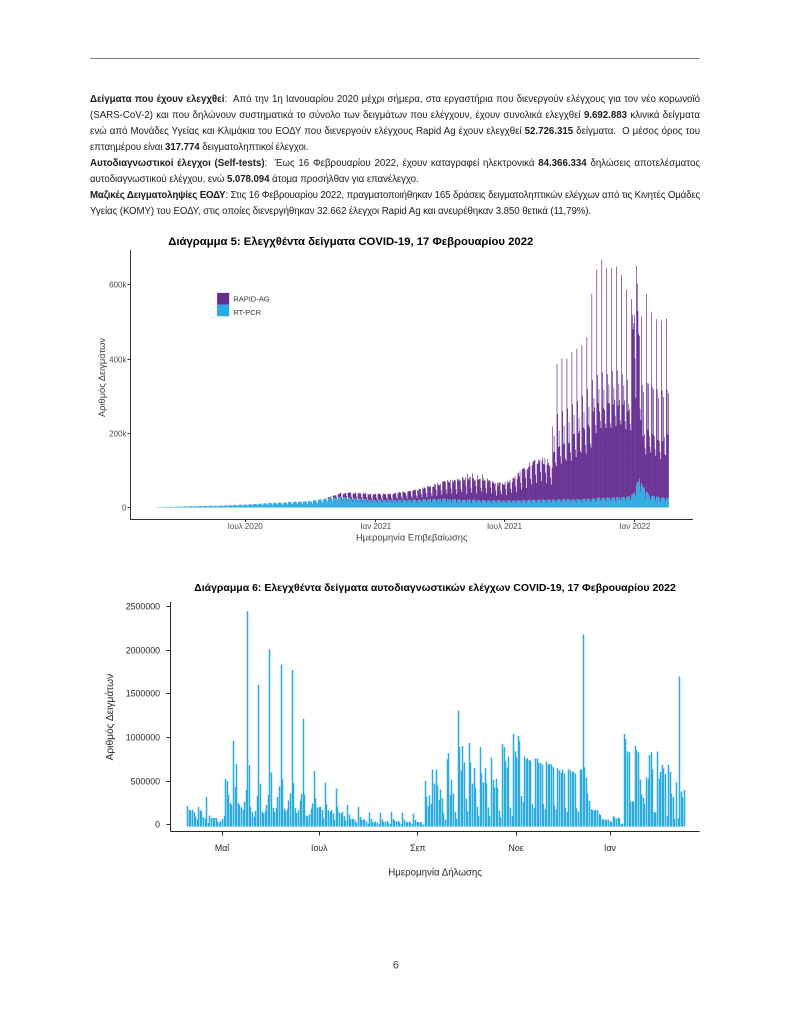 The height and width of the screenshot is (1024, 791). What do you see at coordinates (505, 526) in the screenshot?
I see `svg-text: Ιουλ 2021` at bounding box center [505, 526].